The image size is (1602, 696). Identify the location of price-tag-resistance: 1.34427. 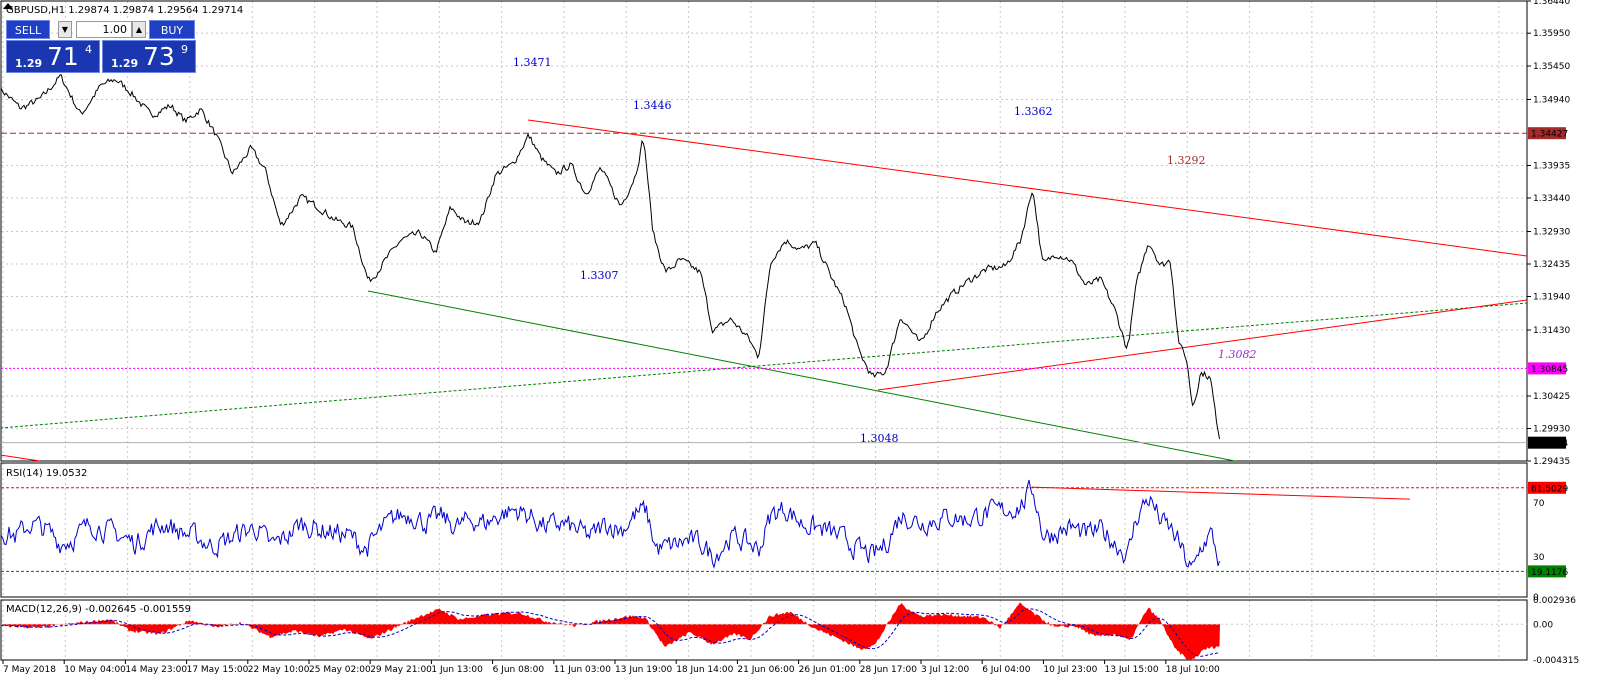
(1549, 135).